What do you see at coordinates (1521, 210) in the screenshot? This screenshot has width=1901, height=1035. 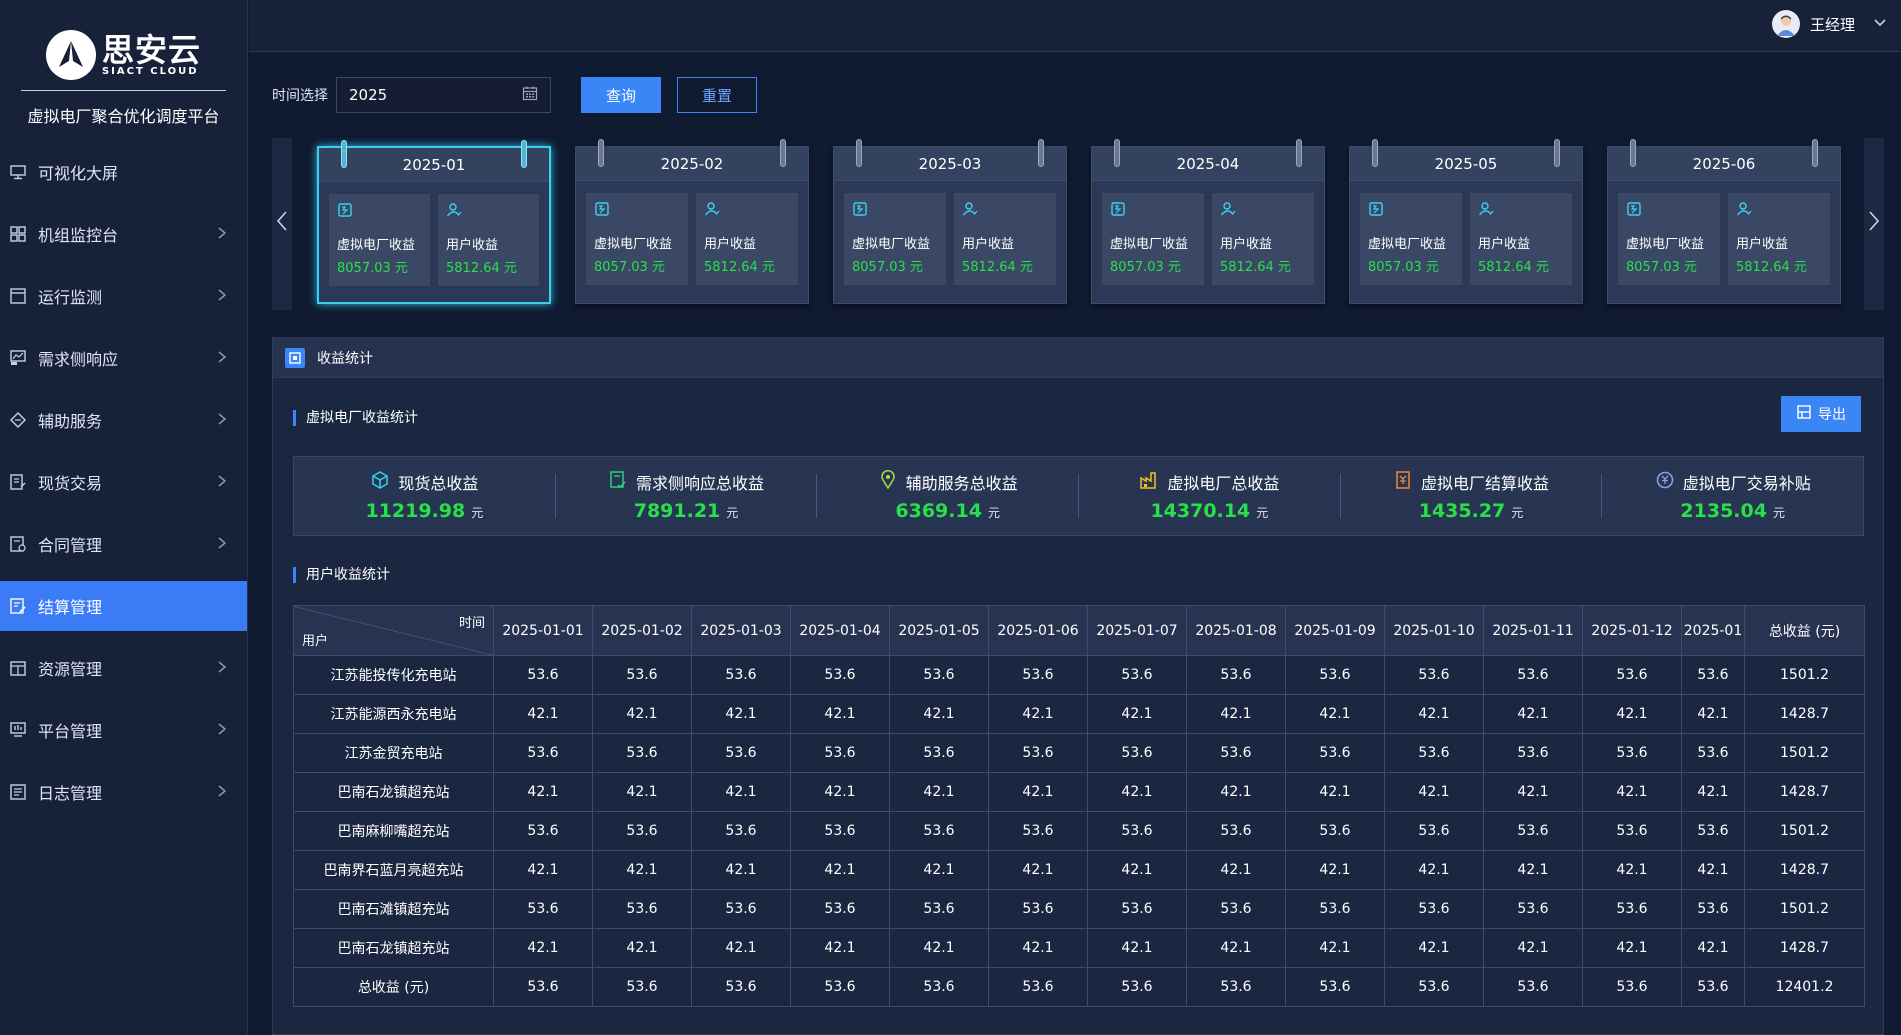 I see `user-icon` at bounding box center [1521, 210].